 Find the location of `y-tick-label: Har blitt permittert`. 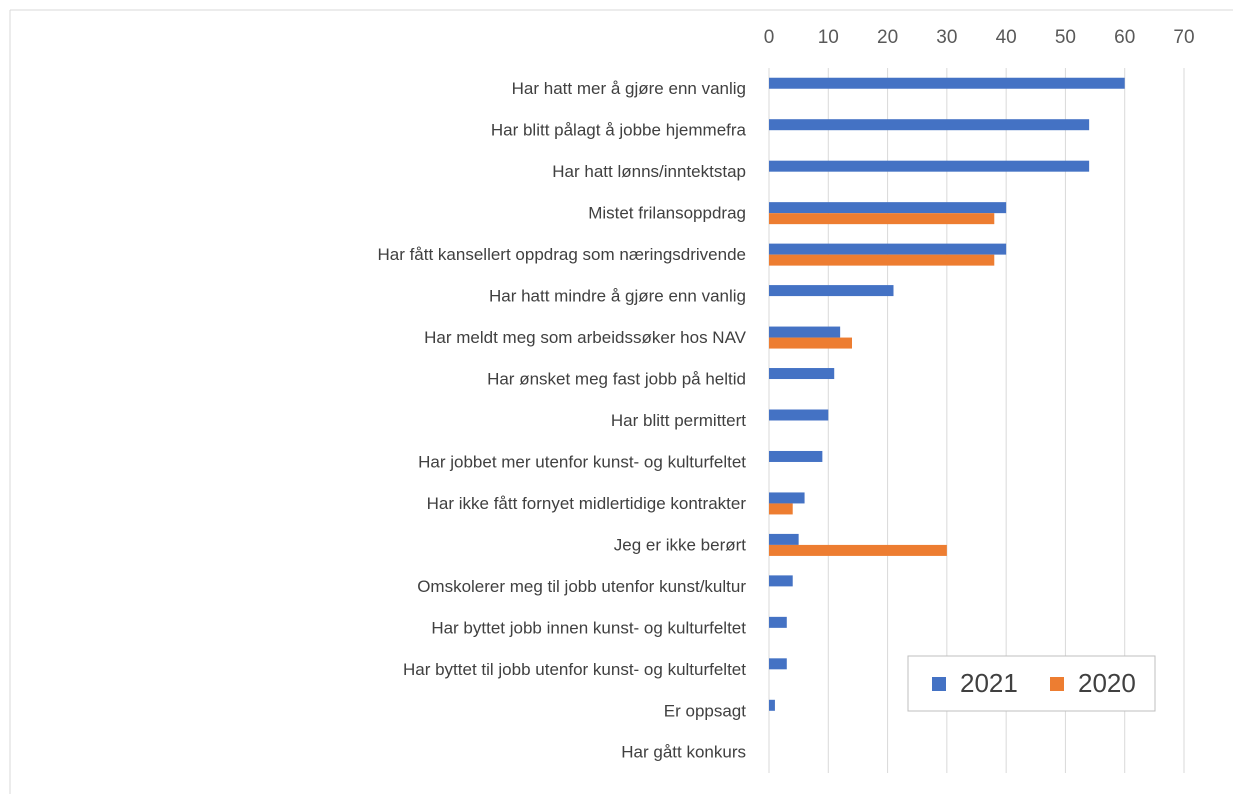

y-tick-label: Har blitt permittert is located at coordinates (678, 420).